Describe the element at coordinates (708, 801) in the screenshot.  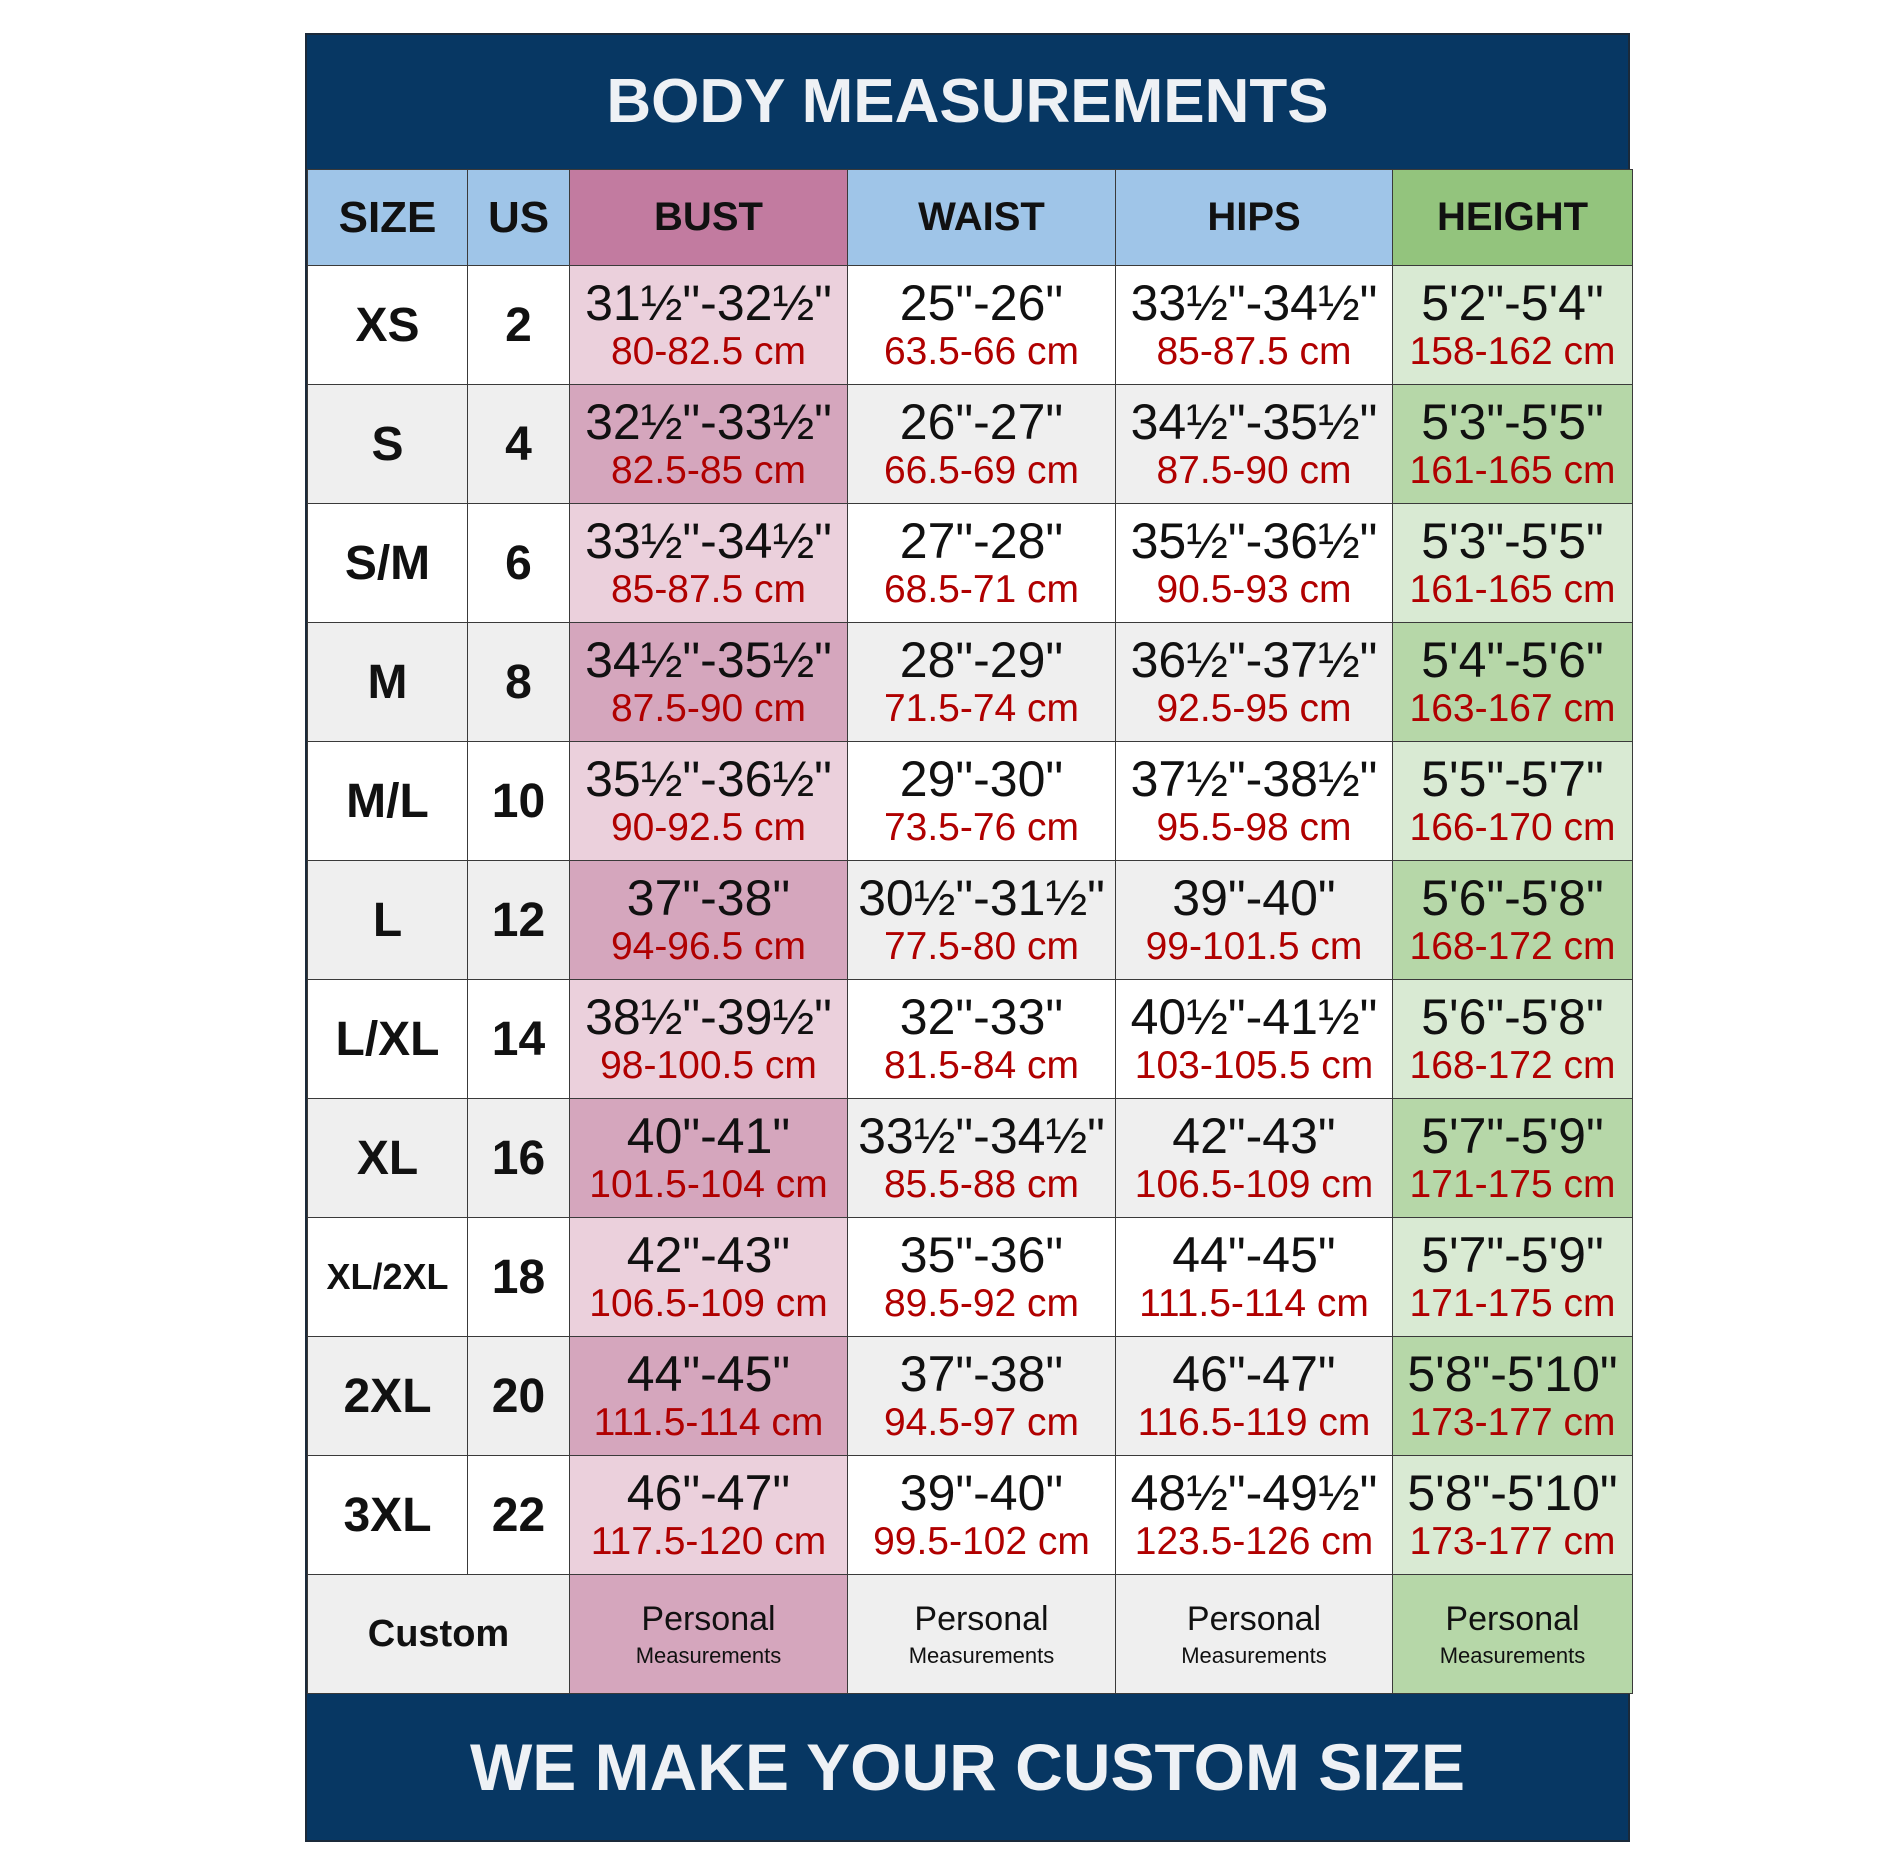
I see `bust-cell: 35½"-36½" 90-92.5 cm` at that location.